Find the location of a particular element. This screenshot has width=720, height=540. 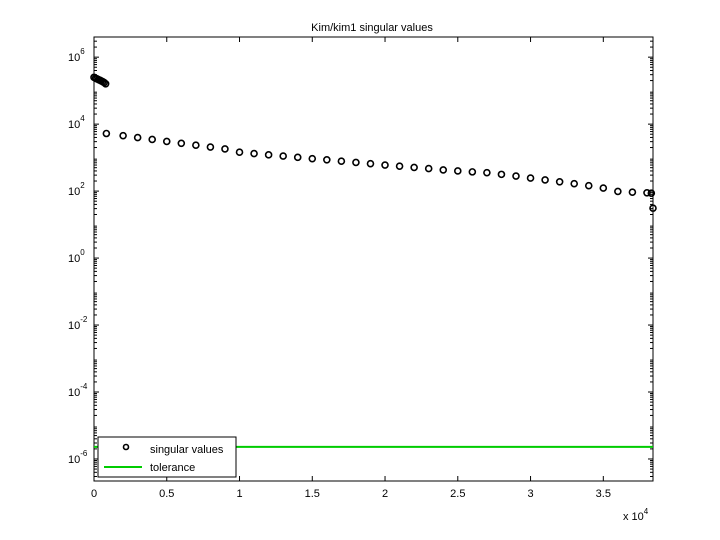

x-tick-label: 2 is located at coordinates (385, 494).